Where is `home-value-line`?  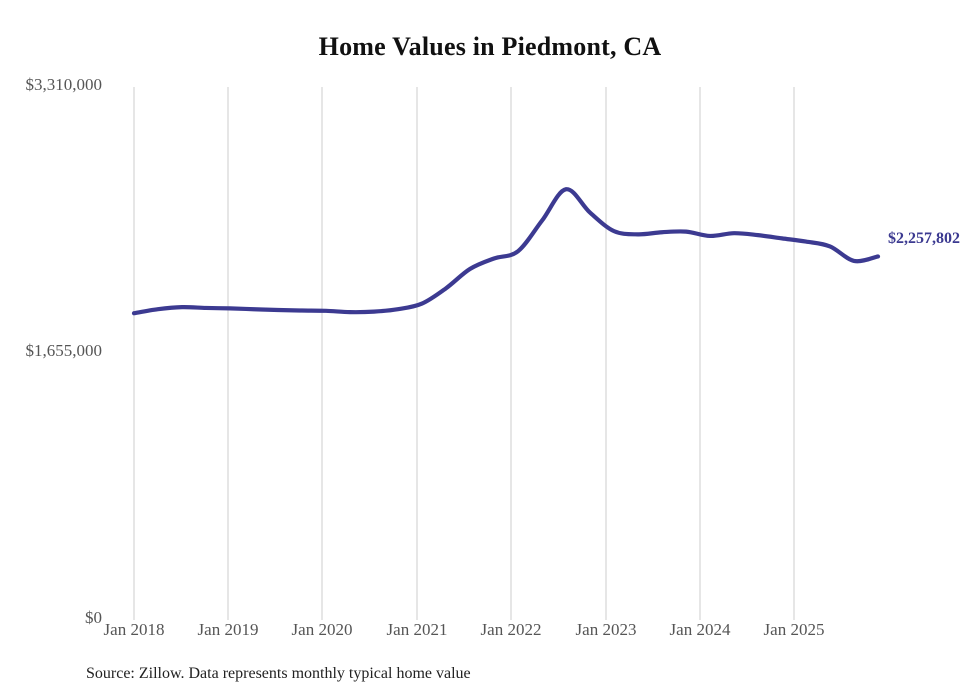
home-value-line is located at coordinates (506, 251).